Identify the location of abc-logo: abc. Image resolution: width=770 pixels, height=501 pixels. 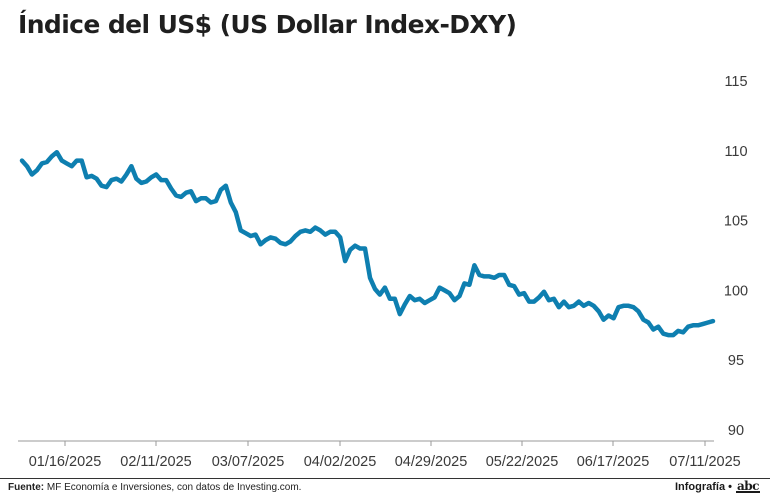
(748, 486).